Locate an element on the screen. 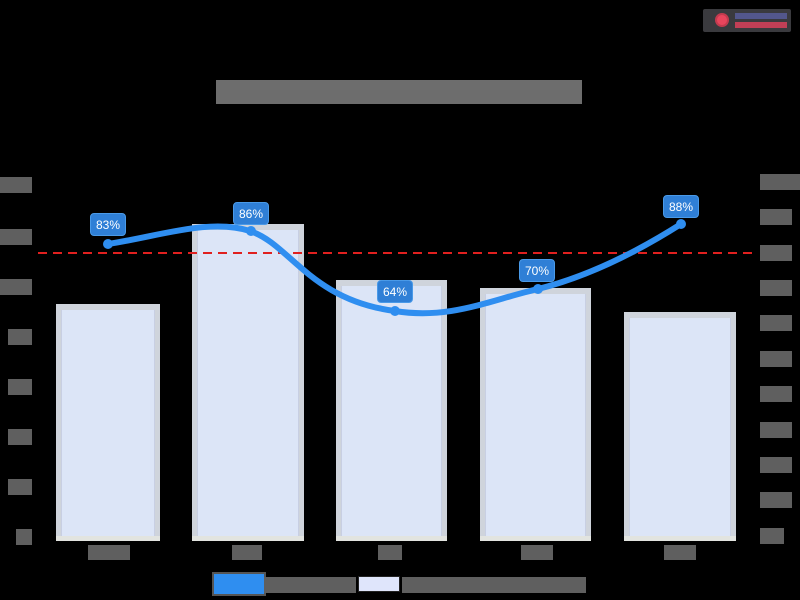 The image size is (800, 600). right-axis-tick: 0% is located at coordinates (772, 536).